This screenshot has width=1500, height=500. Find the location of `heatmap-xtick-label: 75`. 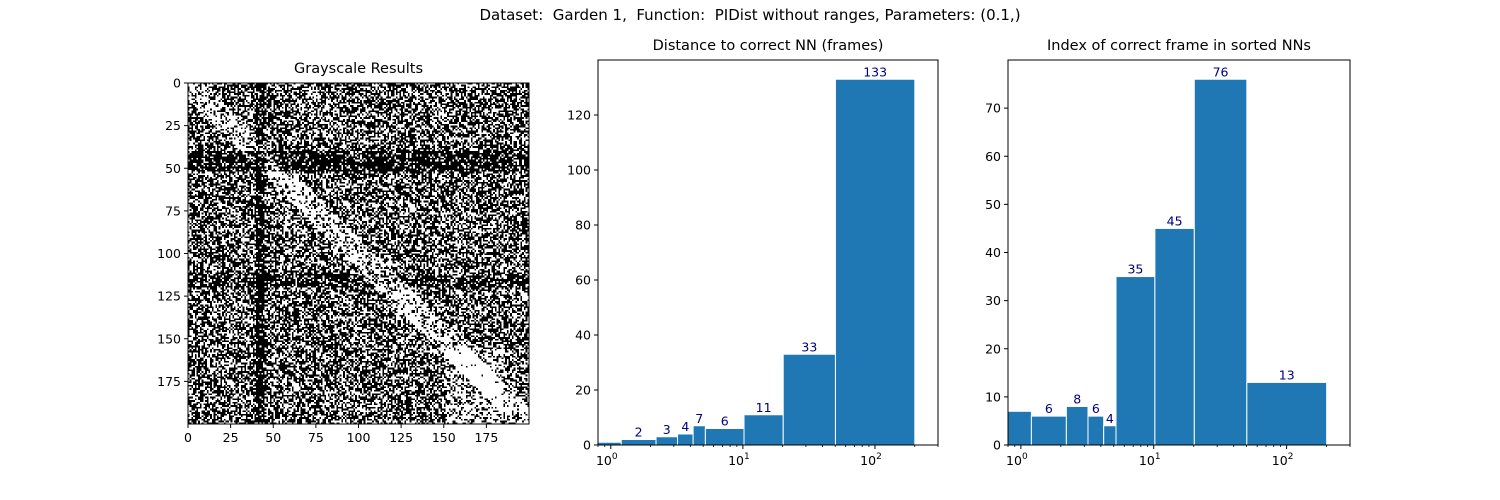

heatmap-xtick-label: 75 is located at coordinates (316, 437).